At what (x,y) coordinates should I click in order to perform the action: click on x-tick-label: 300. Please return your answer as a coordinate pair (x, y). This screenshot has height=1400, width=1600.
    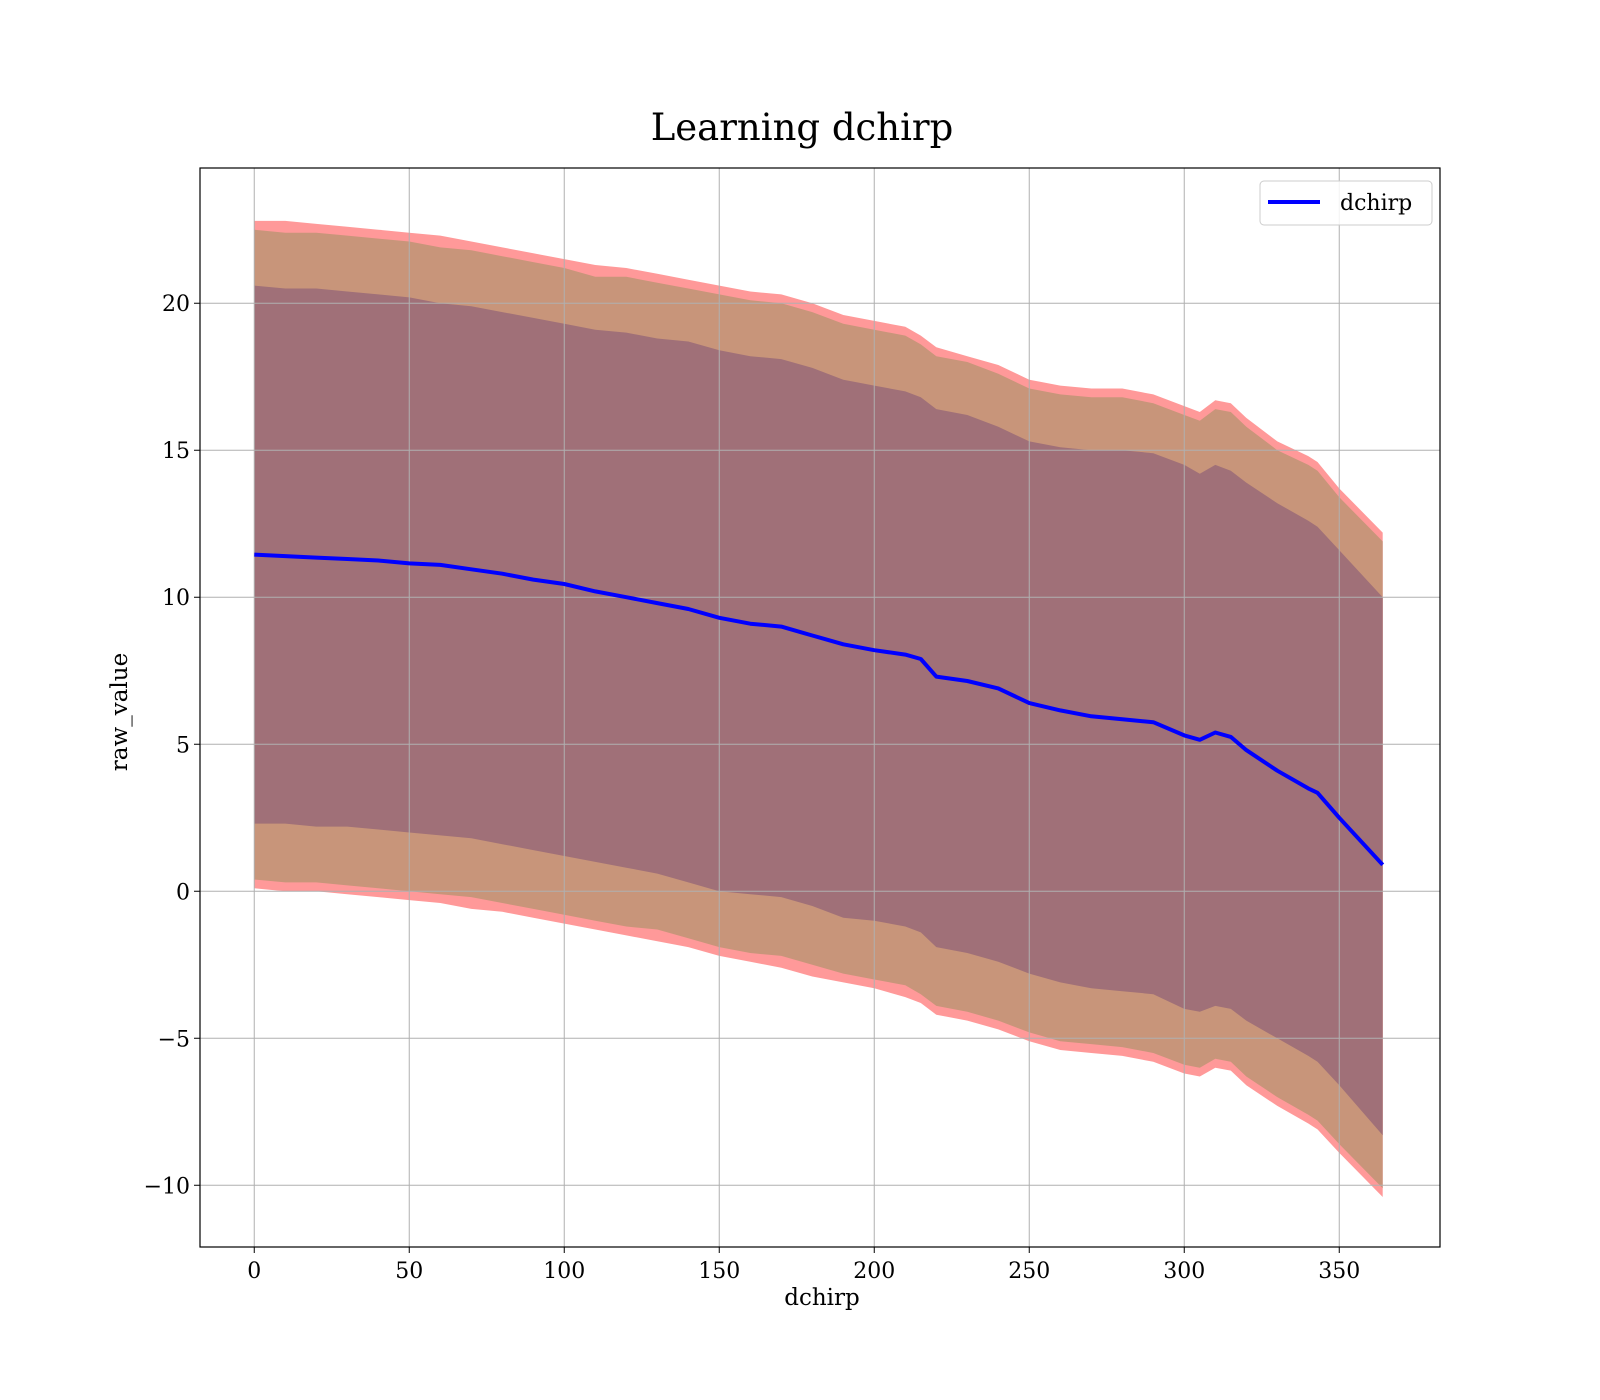
    Looking at the image, I should click on (1184, 1271).